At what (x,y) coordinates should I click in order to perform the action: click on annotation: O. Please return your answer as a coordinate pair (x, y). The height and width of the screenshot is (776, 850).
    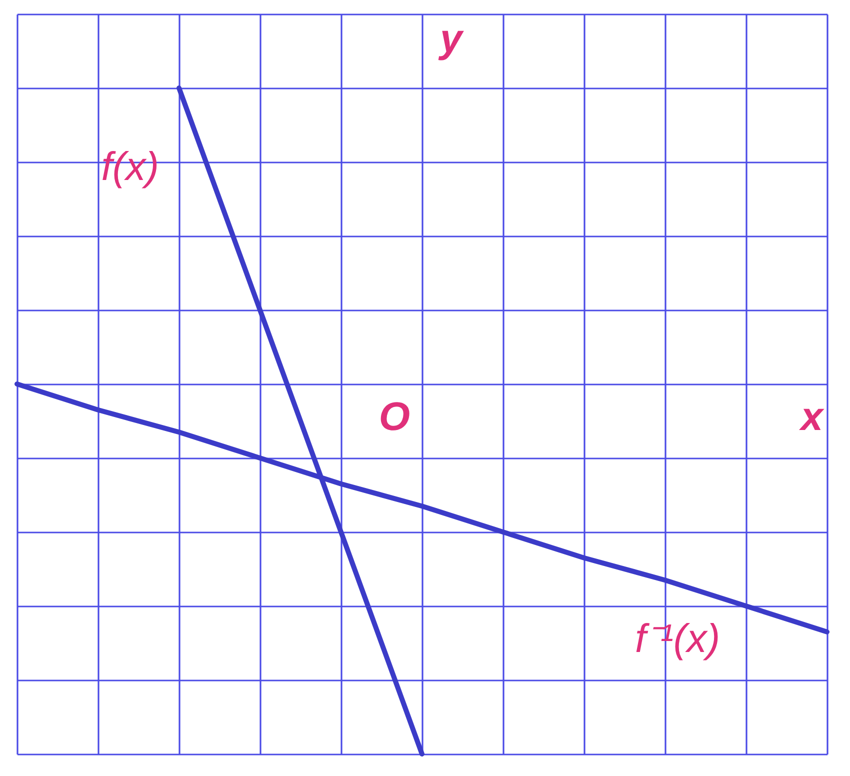
    Looking at the image, I should click on (394, 417).